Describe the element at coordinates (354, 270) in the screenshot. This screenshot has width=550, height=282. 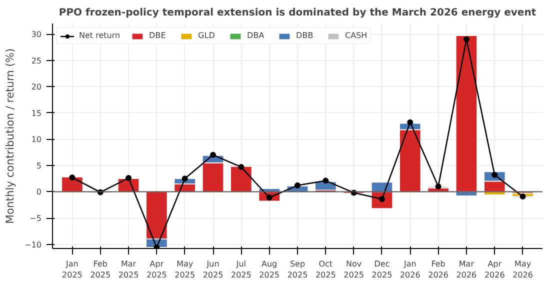
I see `x-tick-label: Nov 2025` at that location.